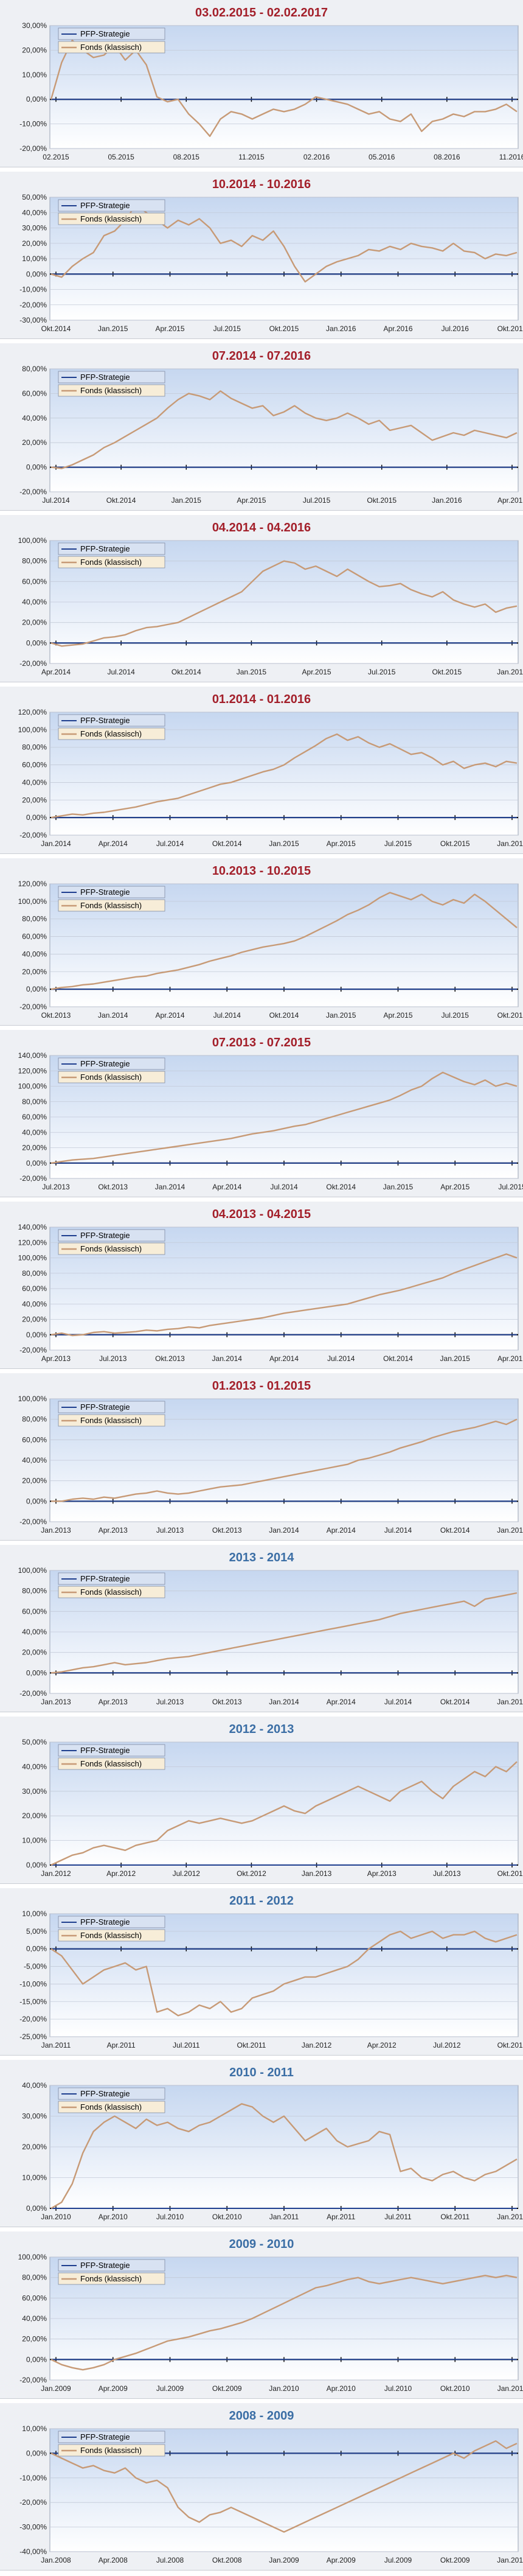 This screenshot has width=523, height=2576. What do you see at coordinates (284, 2388) in the screenshot?
I see `x-tick-label: Jan.2010` at bounding box center [284, 2388].